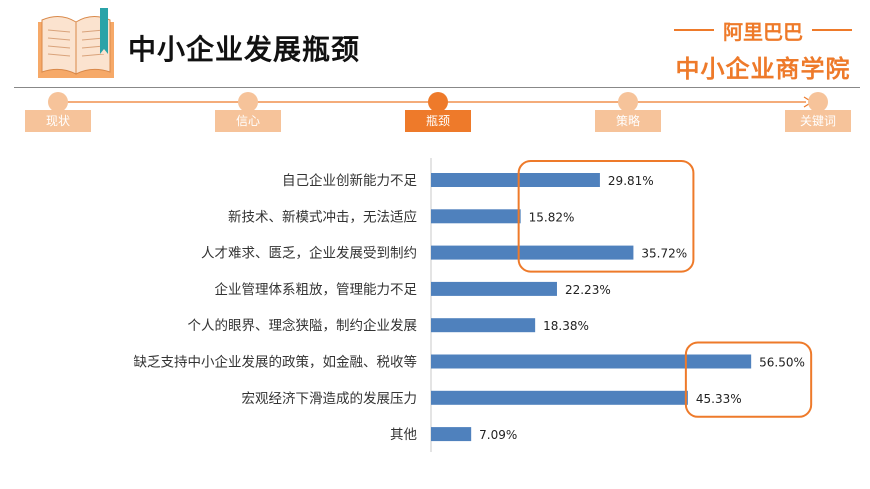 This screenshot has width=870, height=489. Describe the element at coordinates (588, 290) in the screenshot. I see `value-label: 22.23%` at that location.